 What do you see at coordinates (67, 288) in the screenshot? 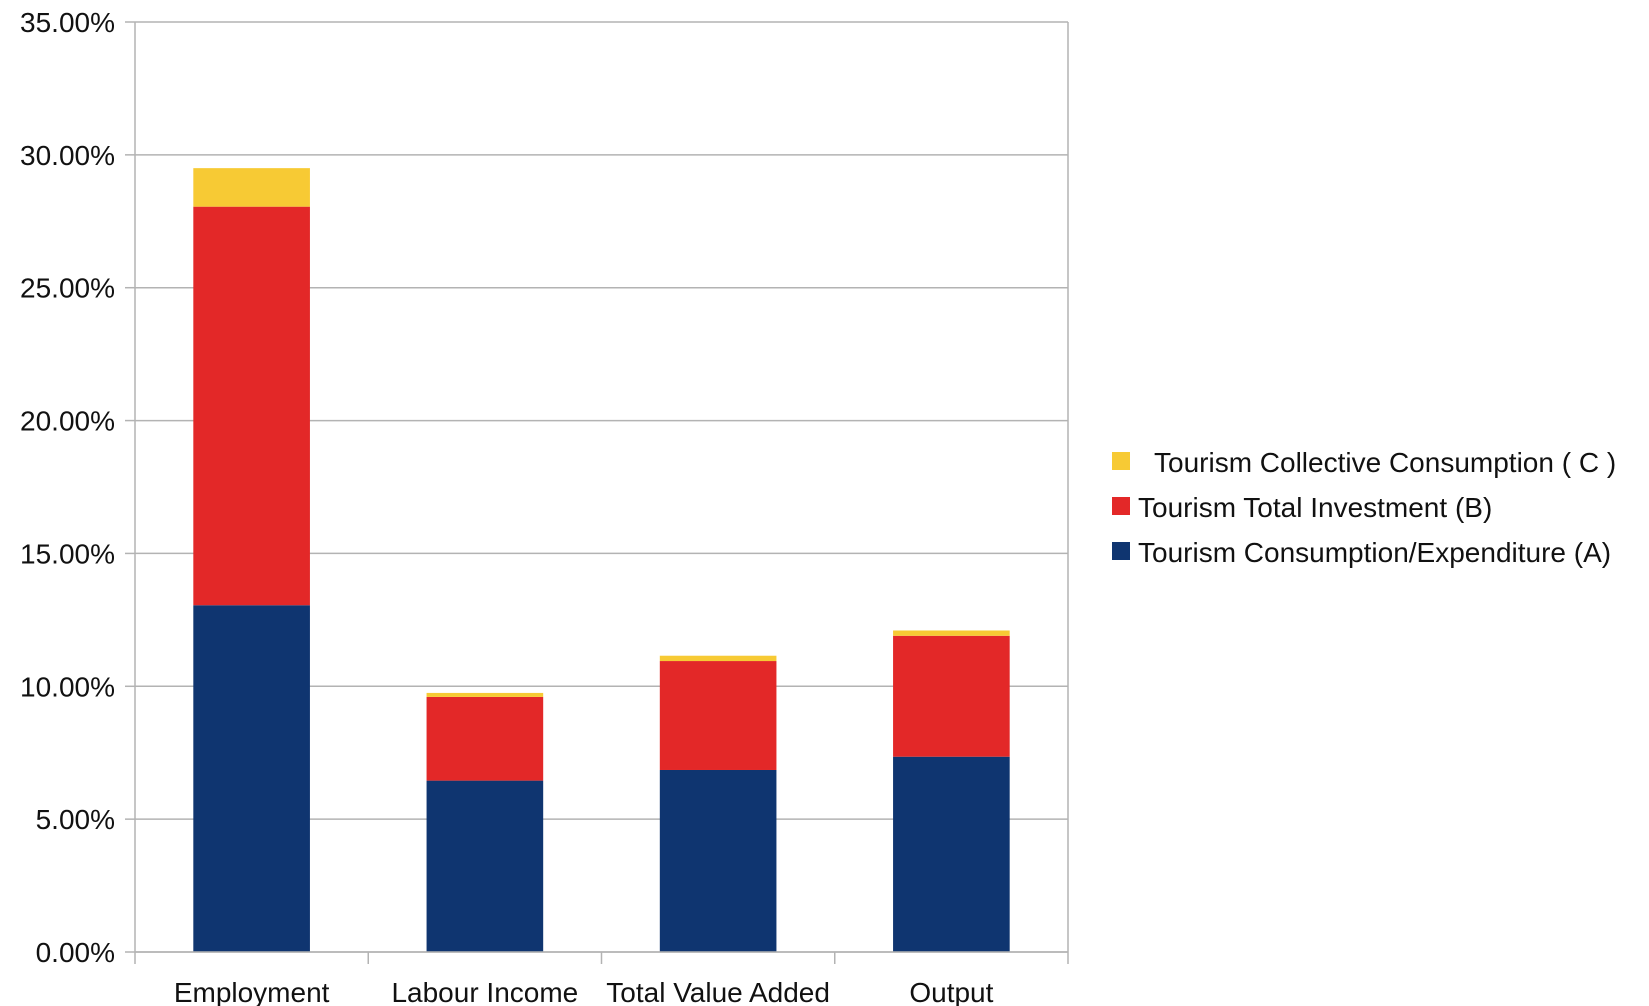
I see `y-tick-label: 25.00%` at bounding box center [67, 288].